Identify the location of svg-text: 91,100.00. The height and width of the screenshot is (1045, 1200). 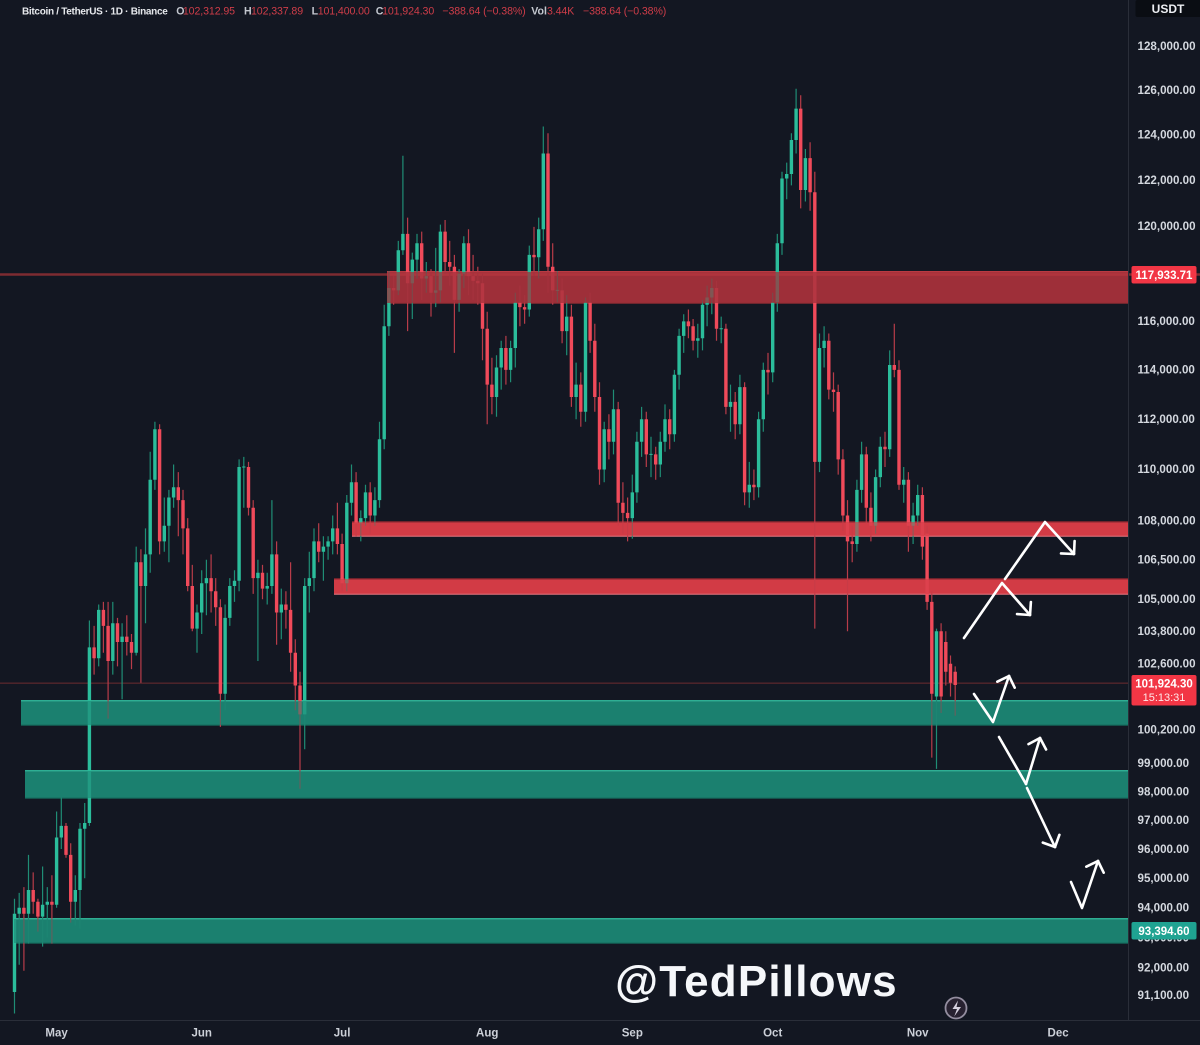
(1164, 995).